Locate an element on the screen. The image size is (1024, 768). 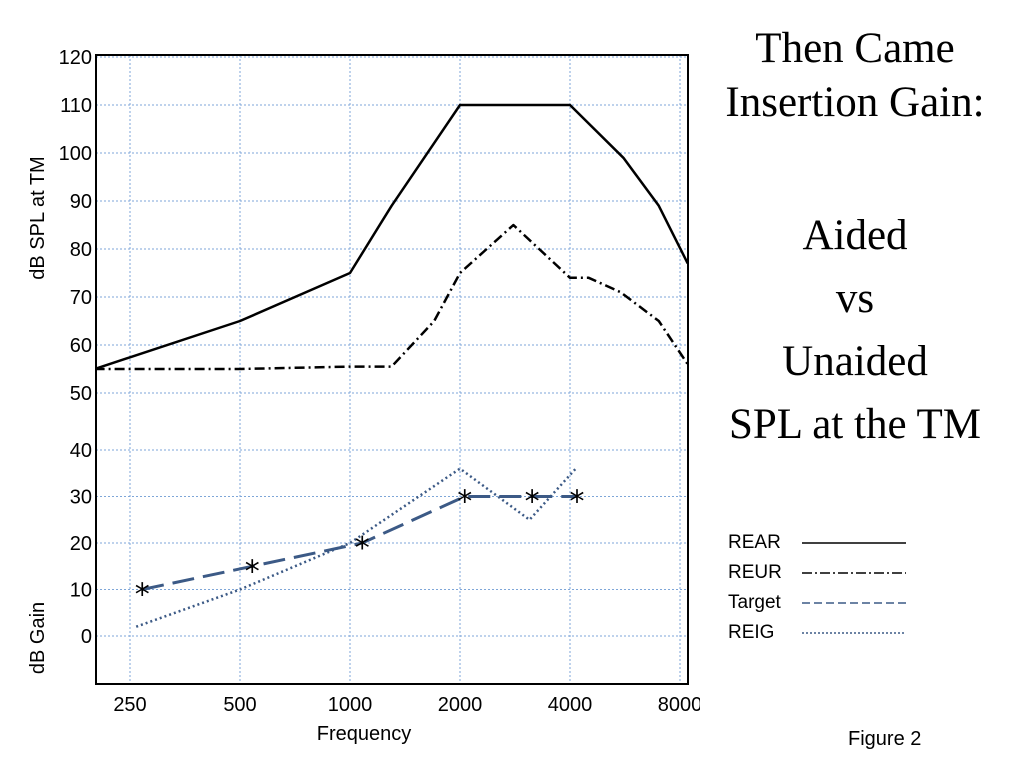
series-line-reur is located at coordinates (392, 297).